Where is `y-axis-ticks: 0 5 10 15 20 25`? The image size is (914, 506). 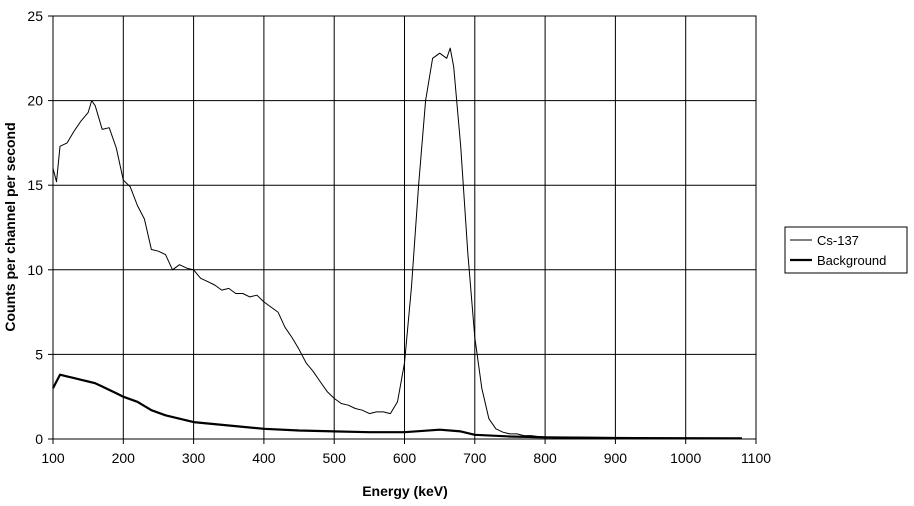
y-axis-ticks: 0 5 10 15 20 25 is located at coordinates (40, 227).